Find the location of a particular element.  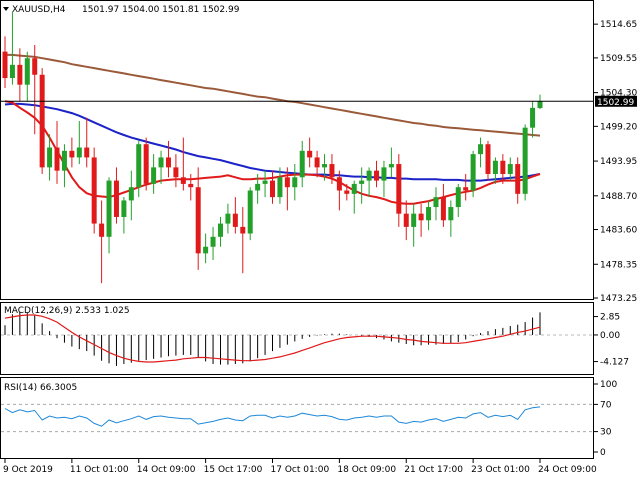

macd-panel-frame is located at coordinates (297, 338).